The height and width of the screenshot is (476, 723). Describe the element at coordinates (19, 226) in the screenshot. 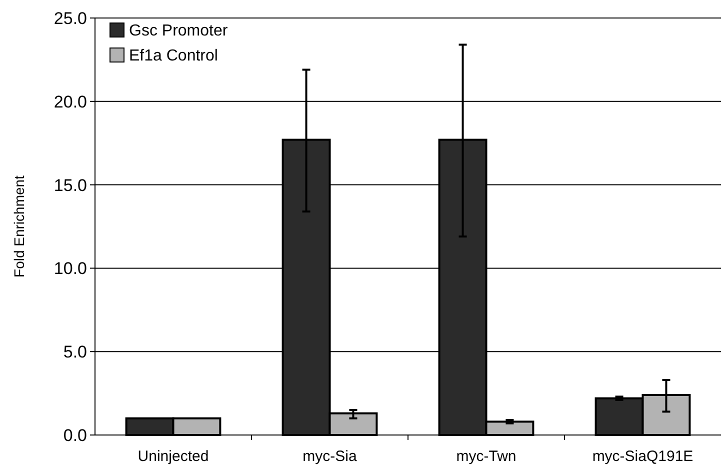

I see `y-axis-title: Fold Enrichment` at that location.